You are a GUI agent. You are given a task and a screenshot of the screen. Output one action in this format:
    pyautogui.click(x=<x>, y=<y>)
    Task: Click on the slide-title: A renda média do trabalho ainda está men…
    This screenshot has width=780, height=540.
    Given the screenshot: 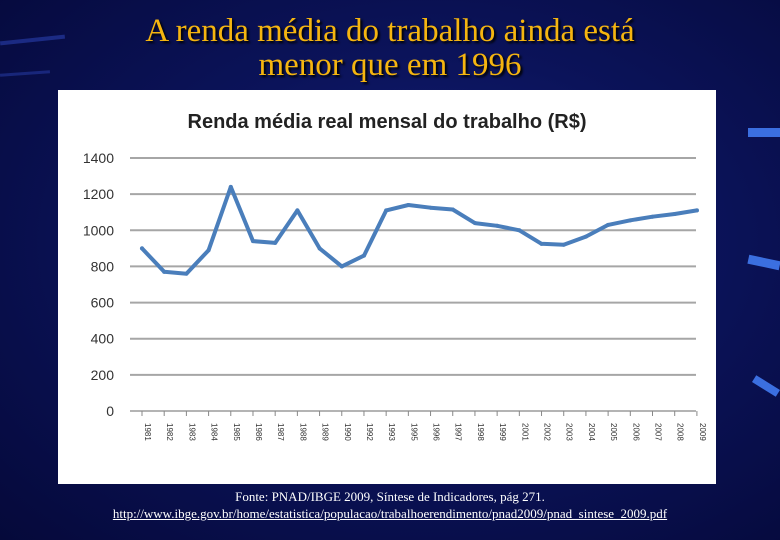 What is the action you would take?
    pyautogui.click(x=390, y=48)
    